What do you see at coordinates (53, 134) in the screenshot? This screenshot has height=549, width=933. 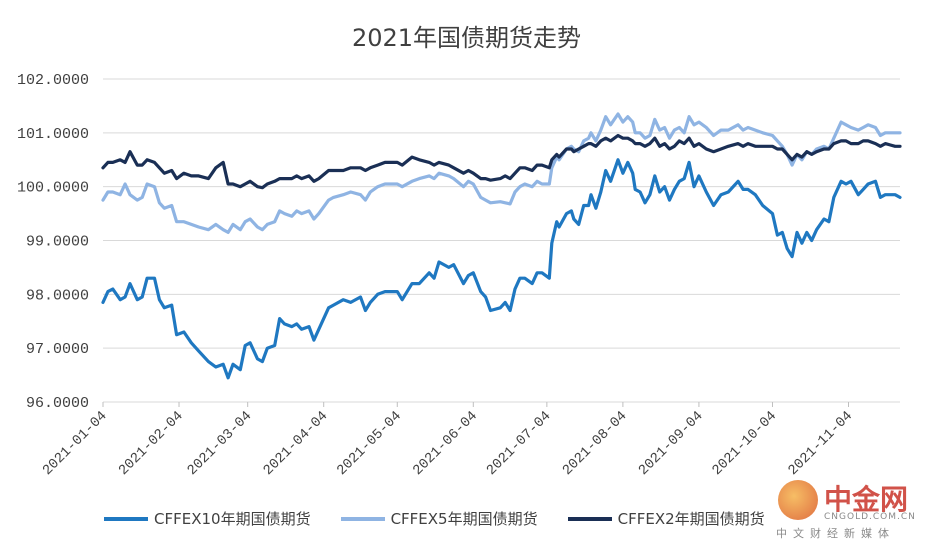 I see `y-tick-label: 101.0000` at bounding box center [53, 134].